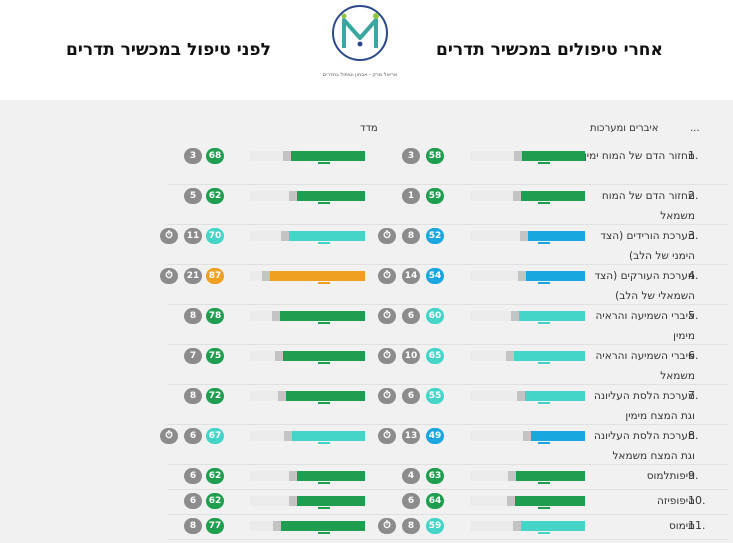 The width and height of the screenshot is (733, 543). What do you see at coordinates (639, 156) in the screenshot?
I see `row-label: מחזור הדם של המוח ימין` at bounding box center [639, 156].